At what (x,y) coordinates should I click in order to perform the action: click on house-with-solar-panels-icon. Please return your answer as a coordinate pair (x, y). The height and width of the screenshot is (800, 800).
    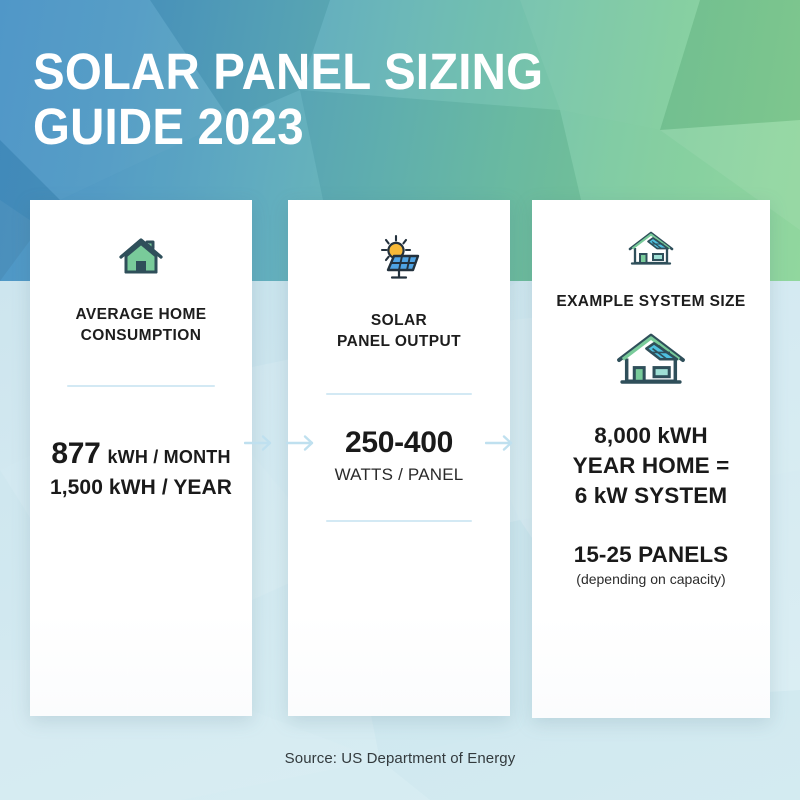
    Looking at the image, I should click on (651, 249).